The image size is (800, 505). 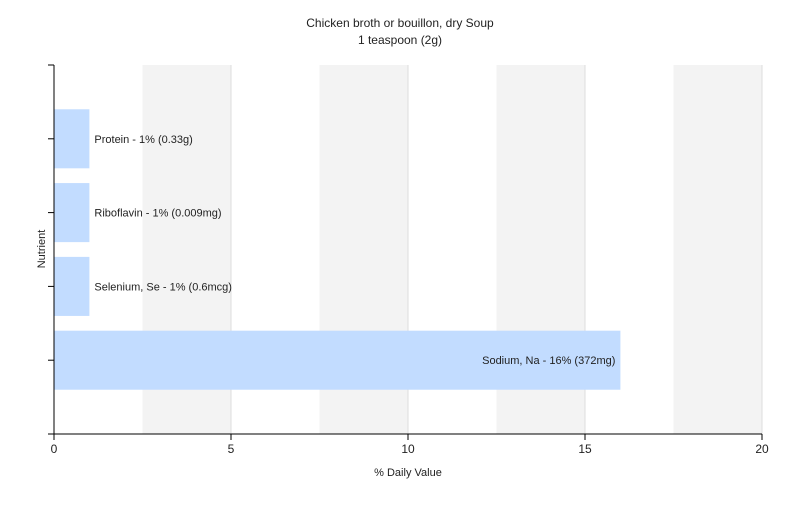 I want to click on plot-band, so click(x=717, y=249).